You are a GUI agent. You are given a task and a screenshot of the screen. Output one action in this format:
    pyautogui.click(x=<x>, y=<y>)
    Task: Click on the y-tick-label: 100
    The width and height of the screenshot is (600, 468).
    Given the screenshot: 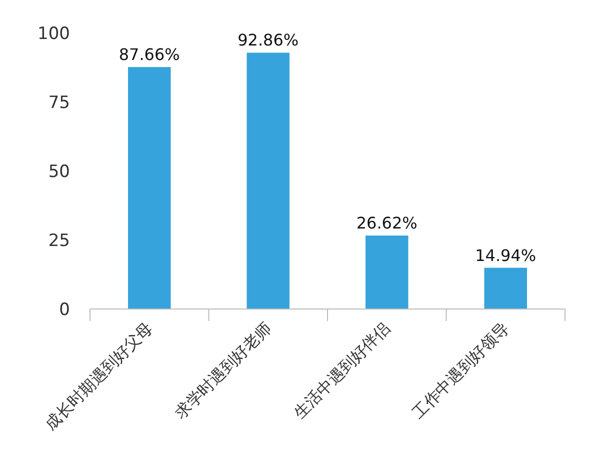 What is the action you would take?
    pyautogui.click(x=54, y=34)
    